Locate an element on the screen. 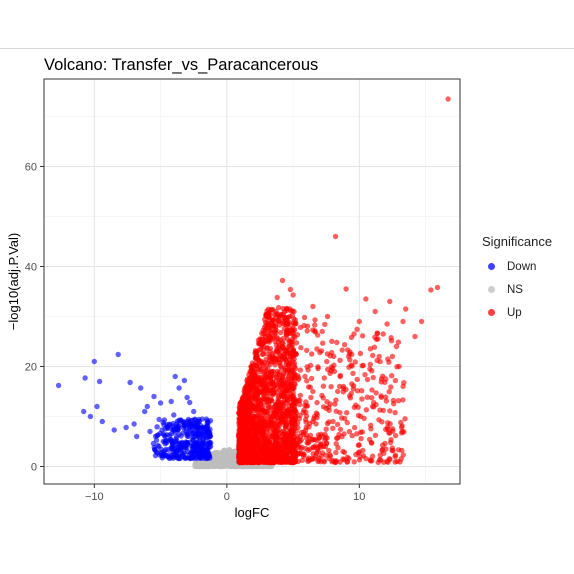 This screenshot has height=574, width=574. y-tick-label: 40 is located at coordinates (31, 268).